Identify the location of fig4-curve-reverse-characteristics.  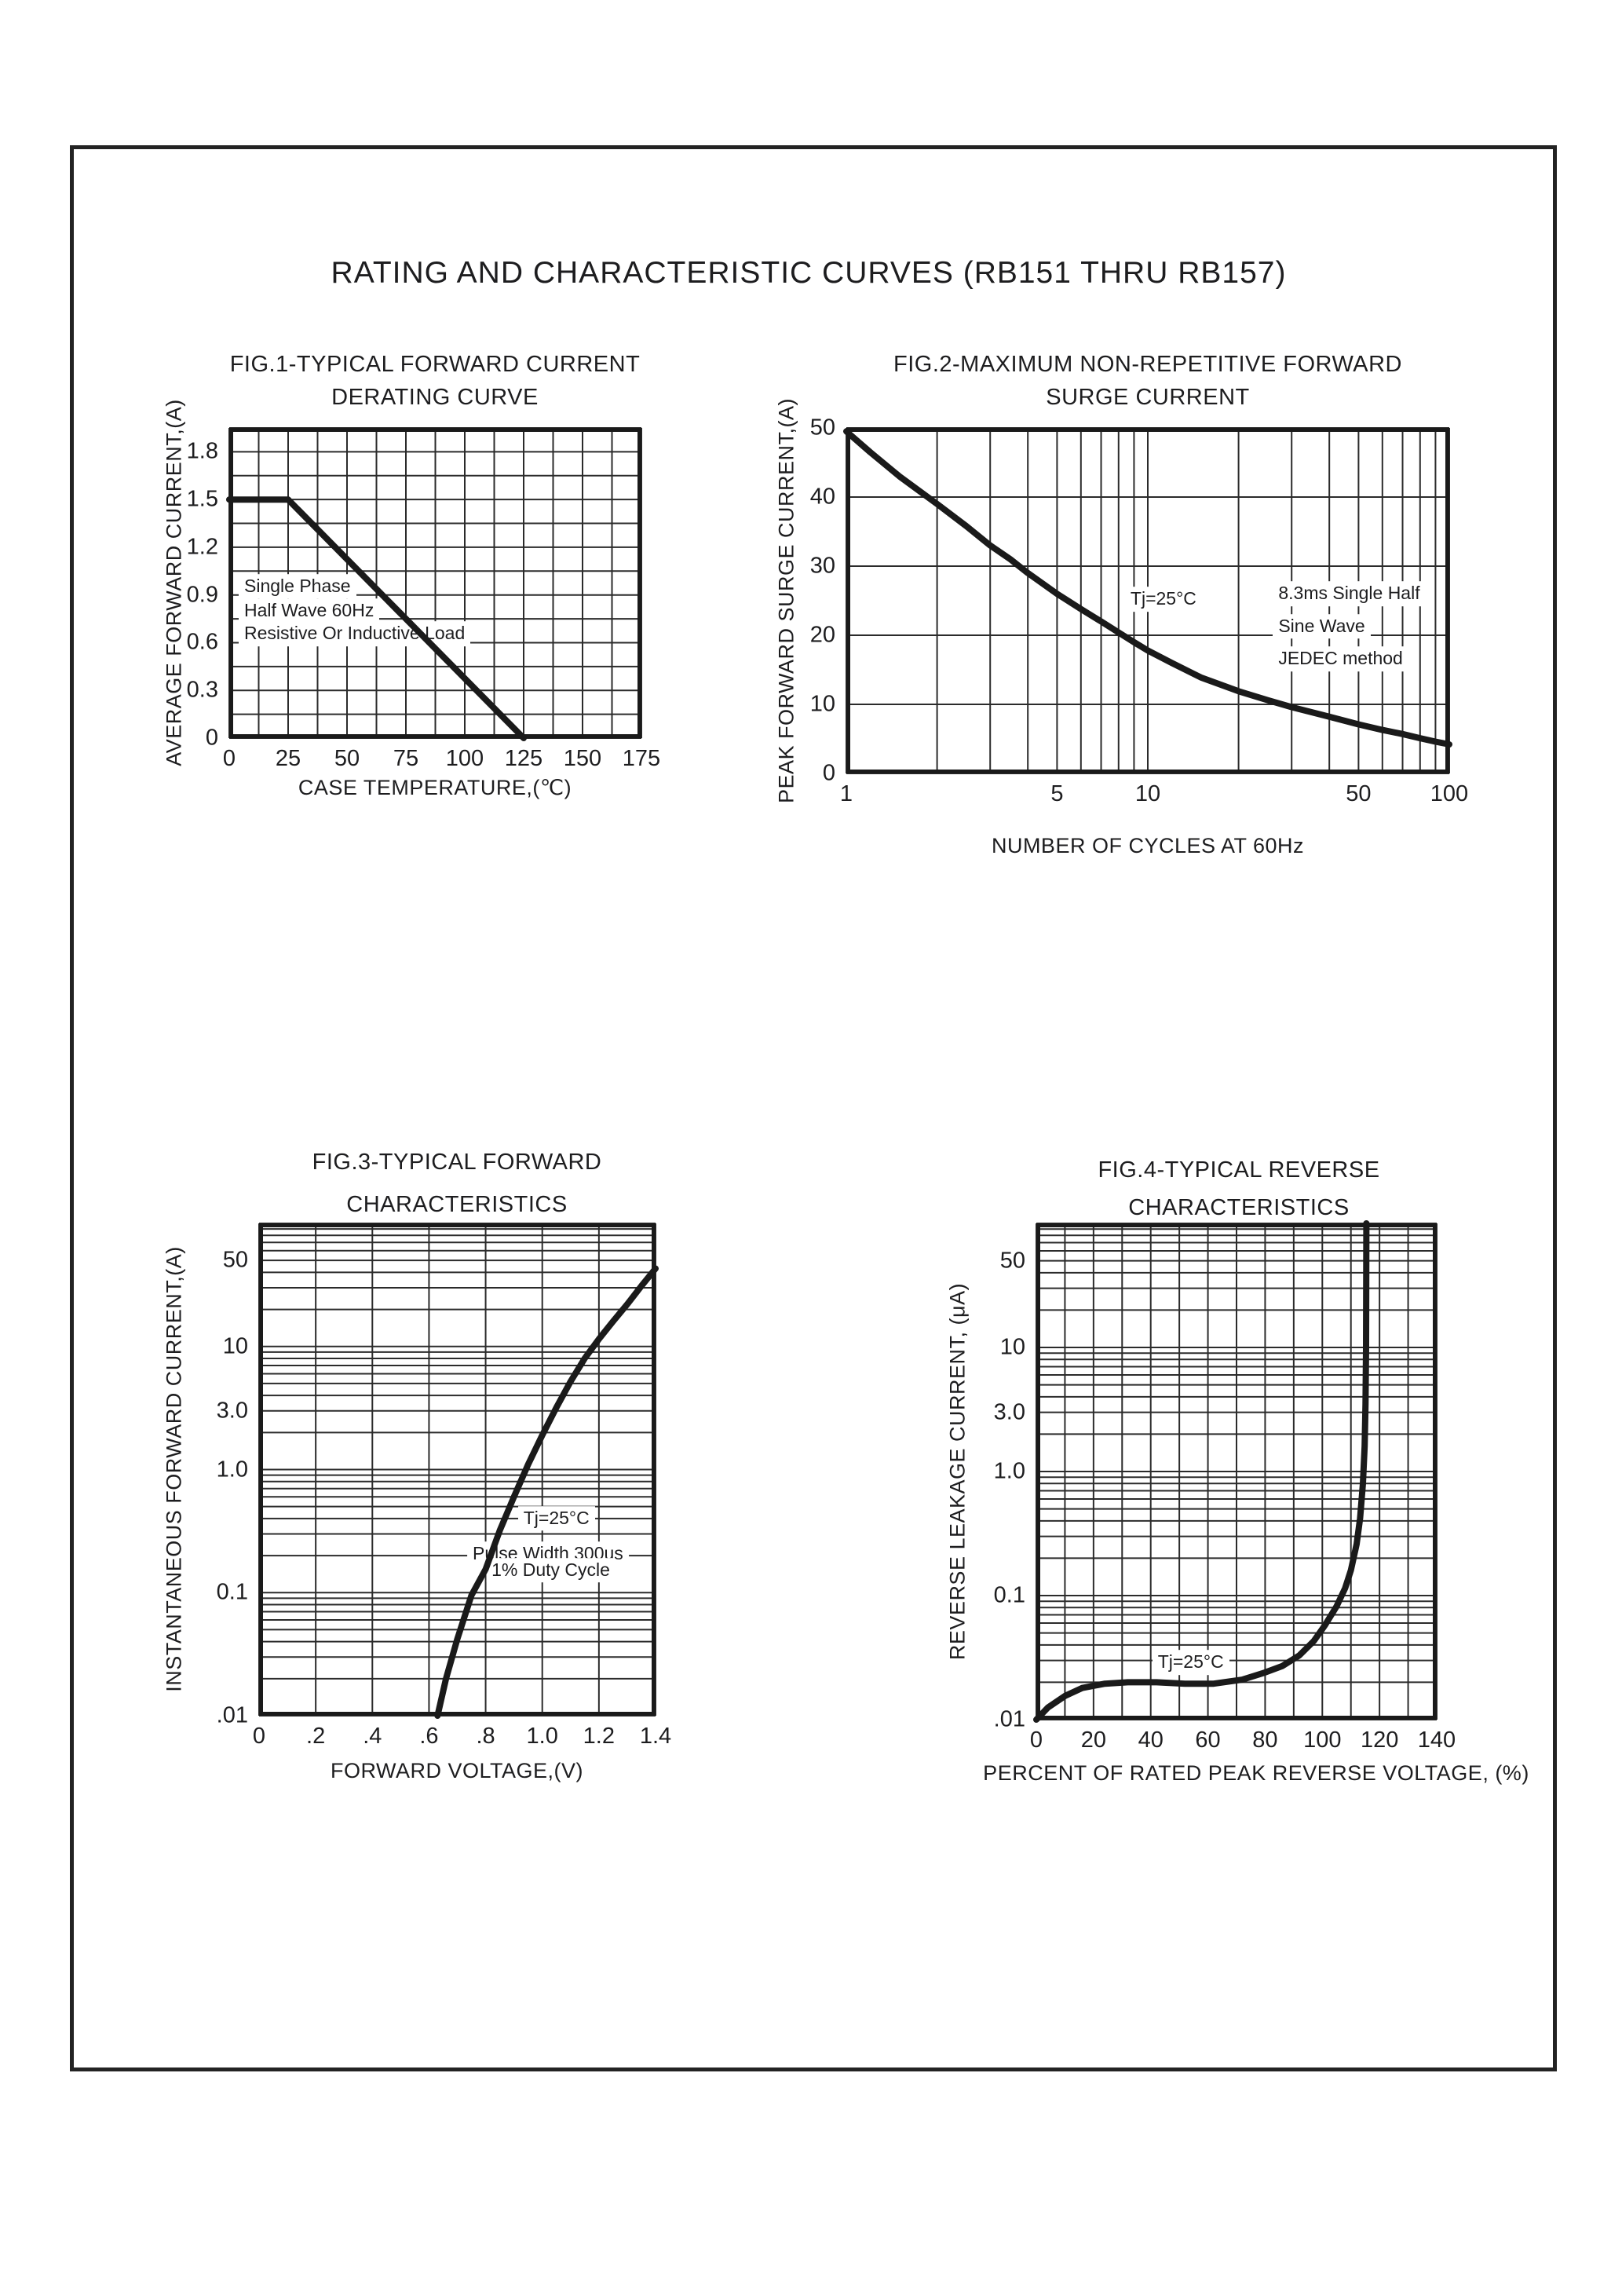
(1201, 1471).